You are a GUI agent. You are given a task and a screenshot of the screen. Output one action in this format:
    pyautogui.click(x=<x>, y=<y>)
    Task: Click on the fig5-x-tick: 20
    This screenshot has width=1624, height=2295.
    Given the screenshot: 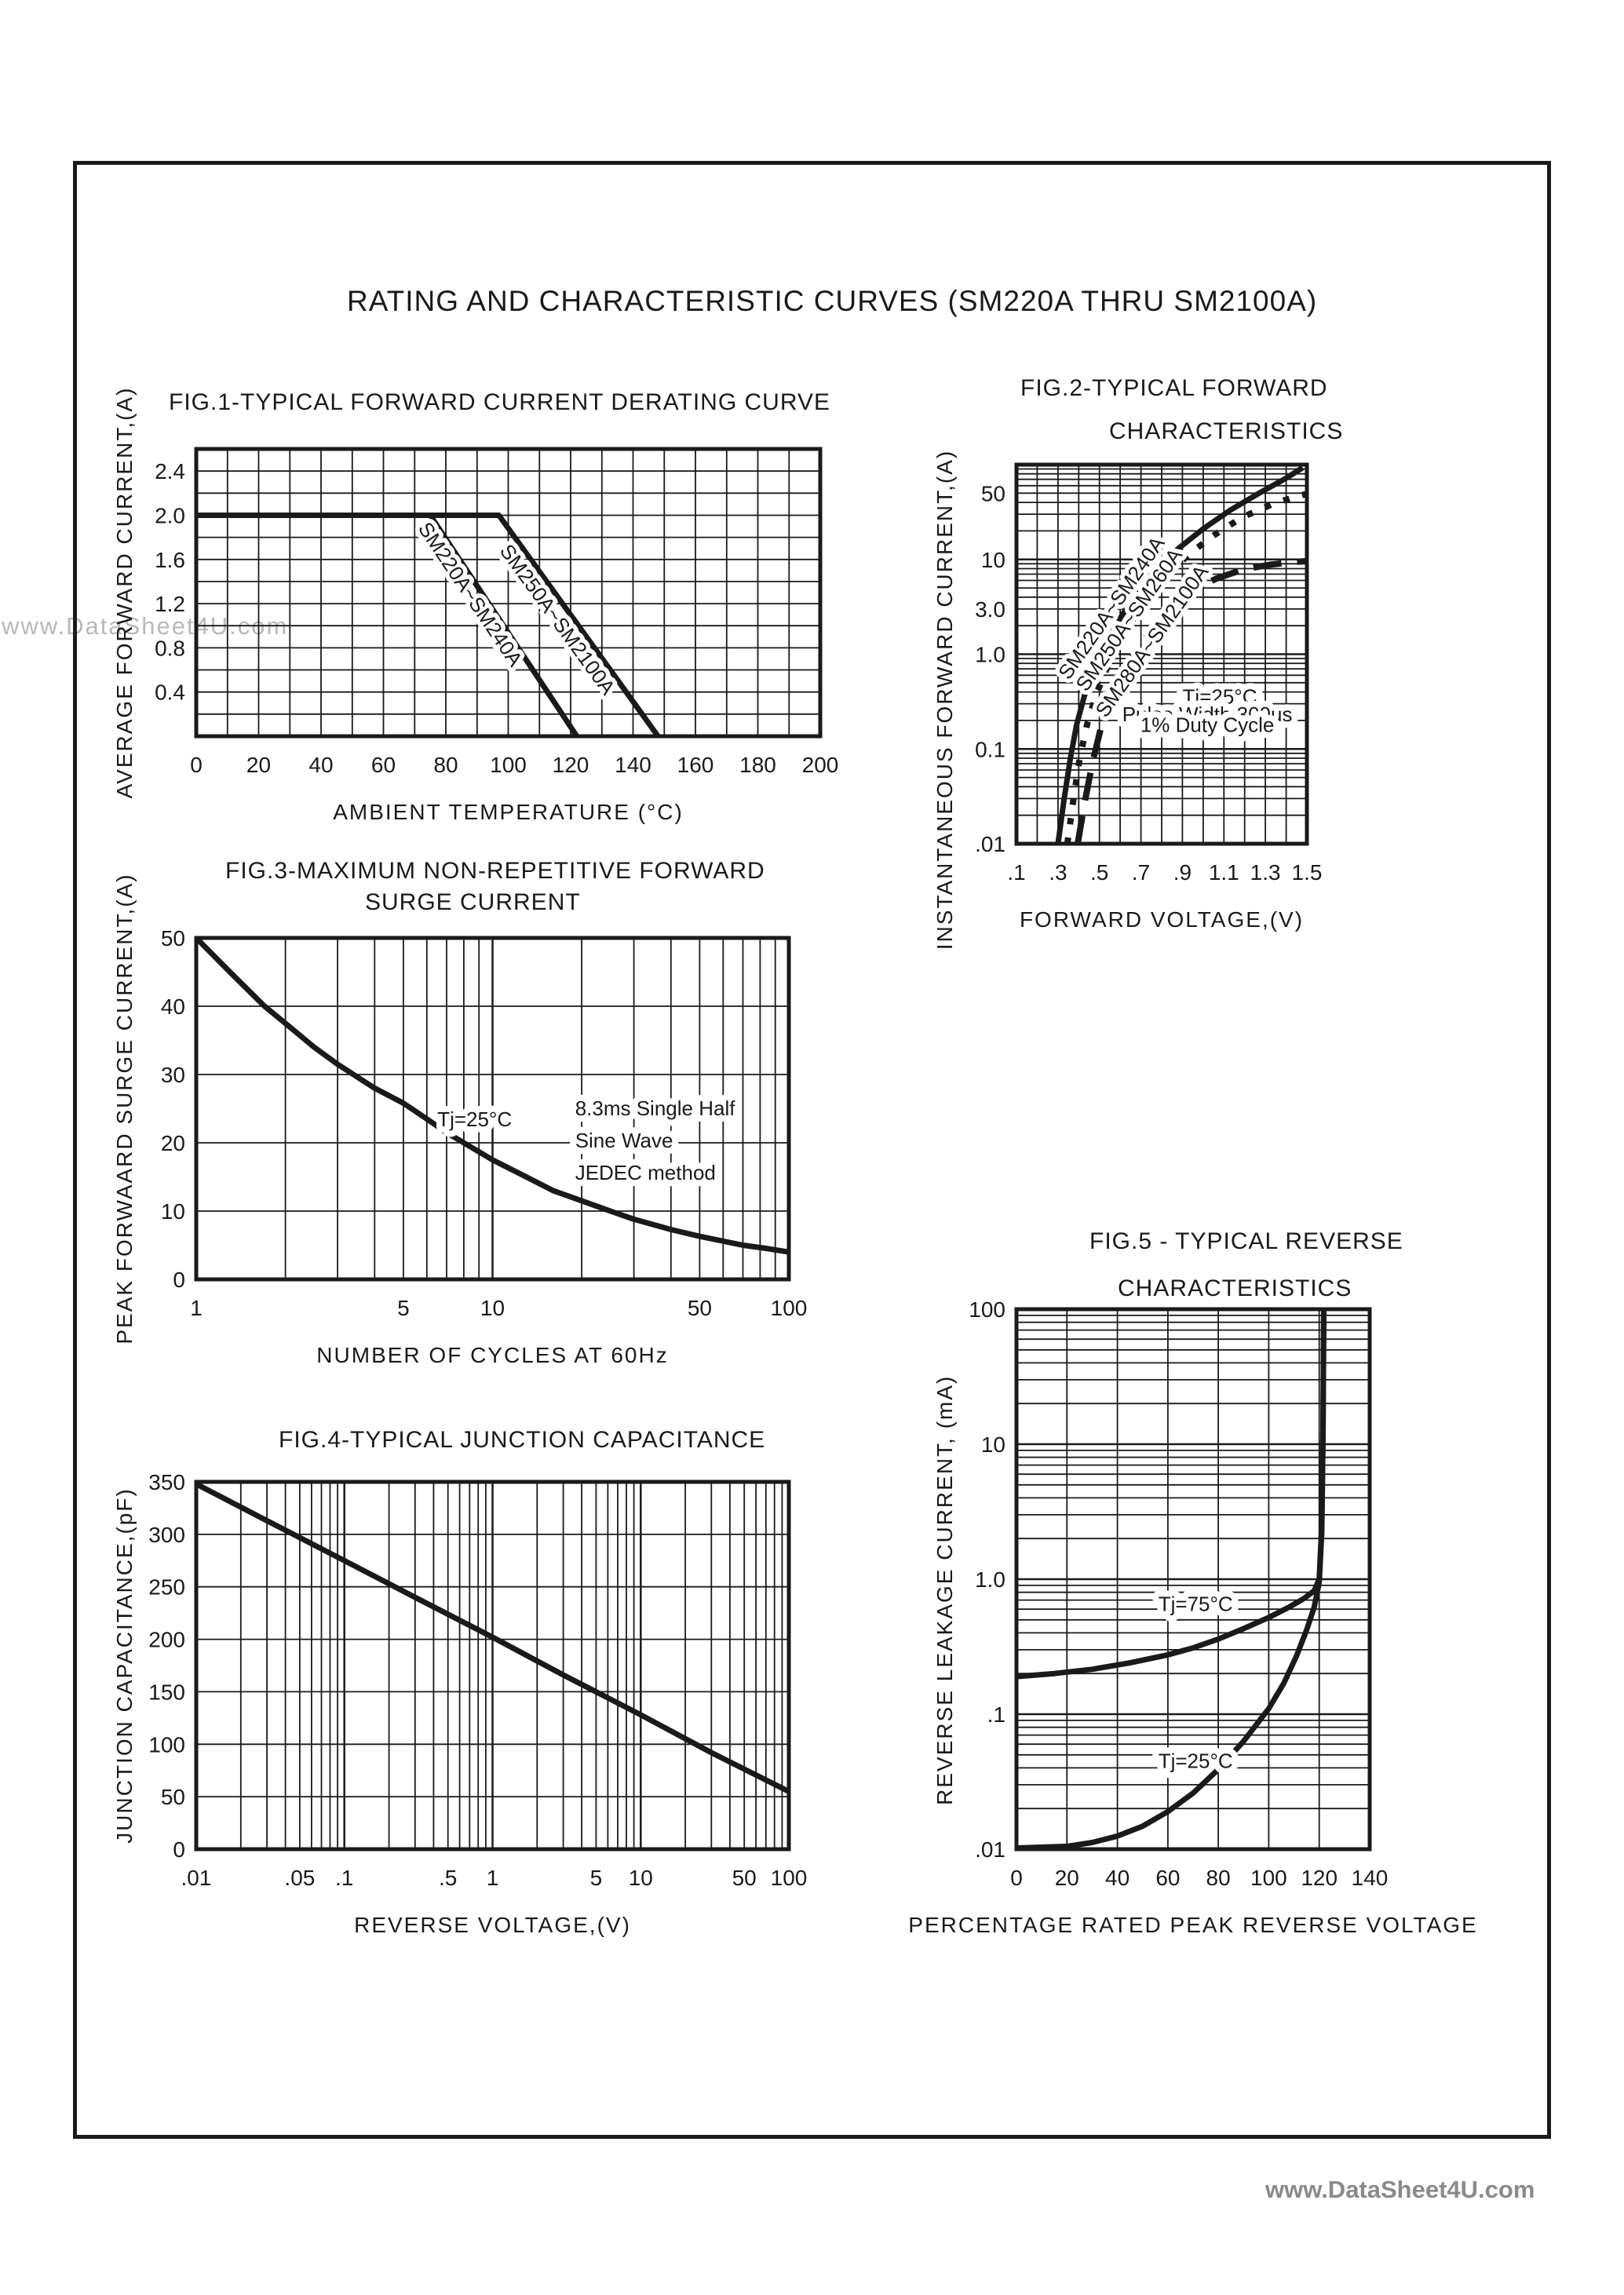 What is the action you would take?
    pyautogui.click(x=1067, y=1878)
    